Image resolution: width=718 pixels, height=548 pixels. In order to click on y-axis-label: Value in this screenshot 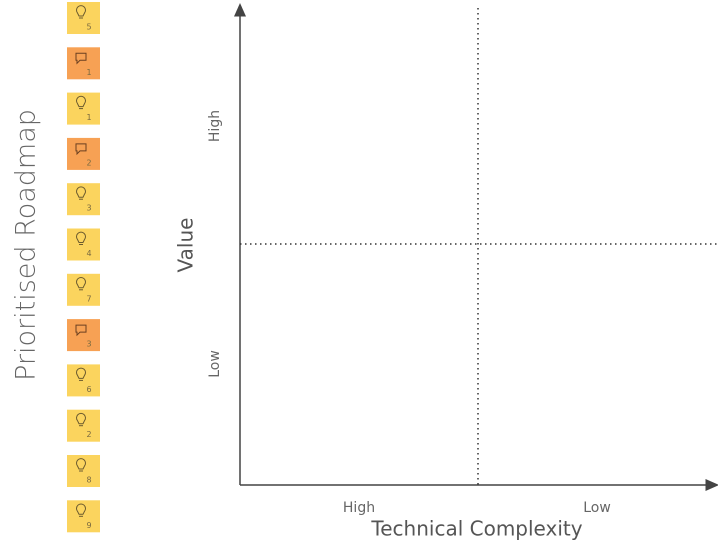, I will do `click(186, 245)`.